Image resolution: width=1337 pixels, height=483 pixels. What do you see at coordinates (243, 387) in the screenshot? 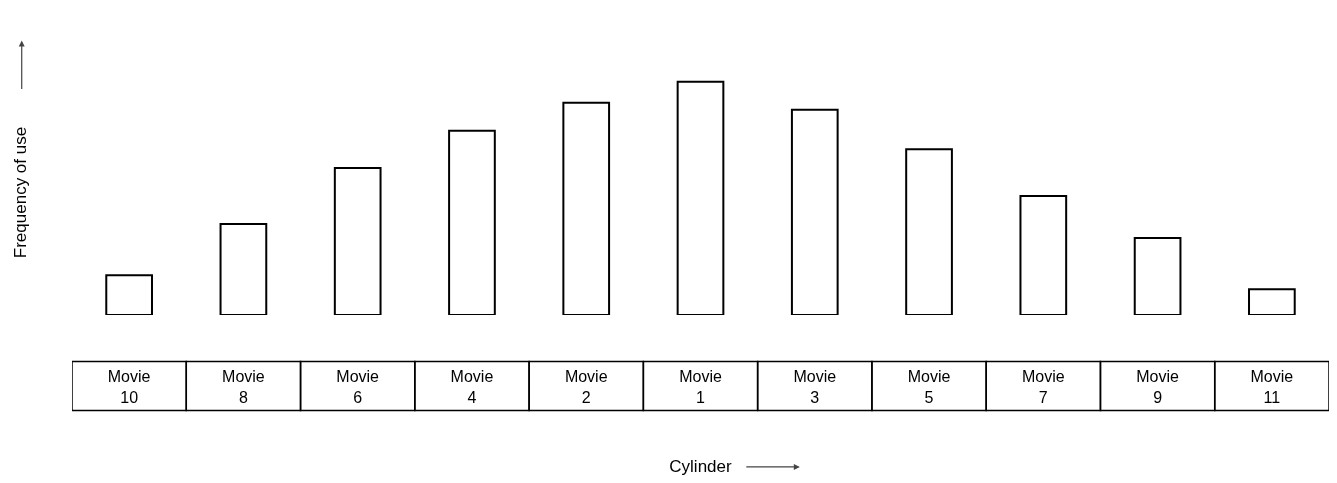
I see `x-tick-label: Movie 8` at bounding box center [243, 387].